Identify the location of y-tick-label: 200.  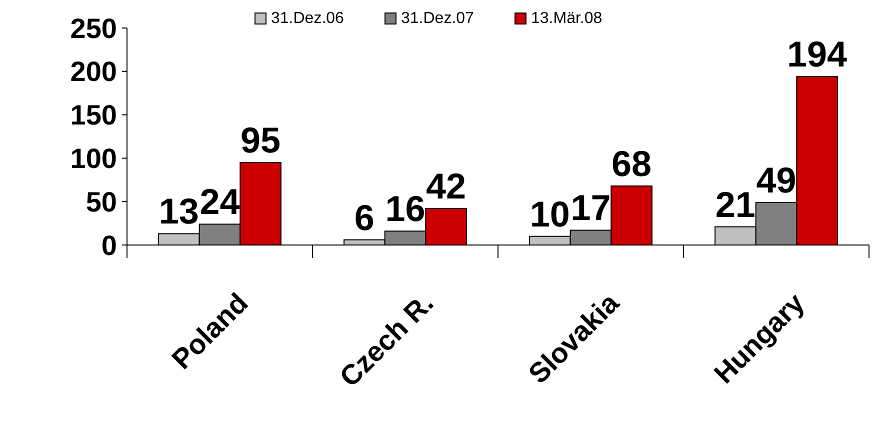
(93, 72).